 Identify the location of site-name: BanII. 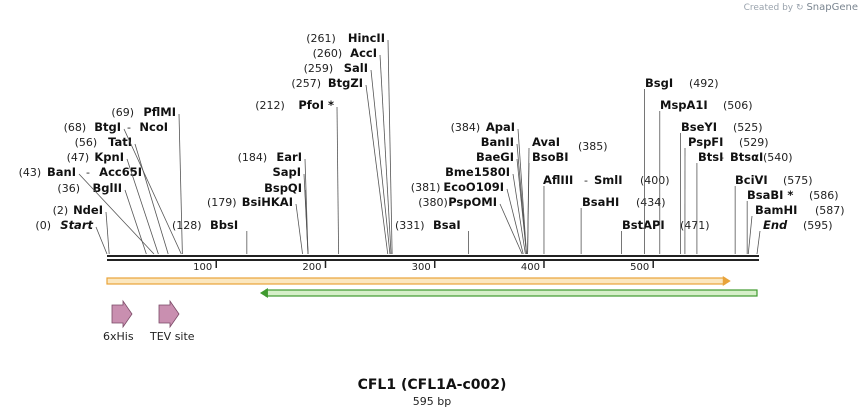
(497, 142).